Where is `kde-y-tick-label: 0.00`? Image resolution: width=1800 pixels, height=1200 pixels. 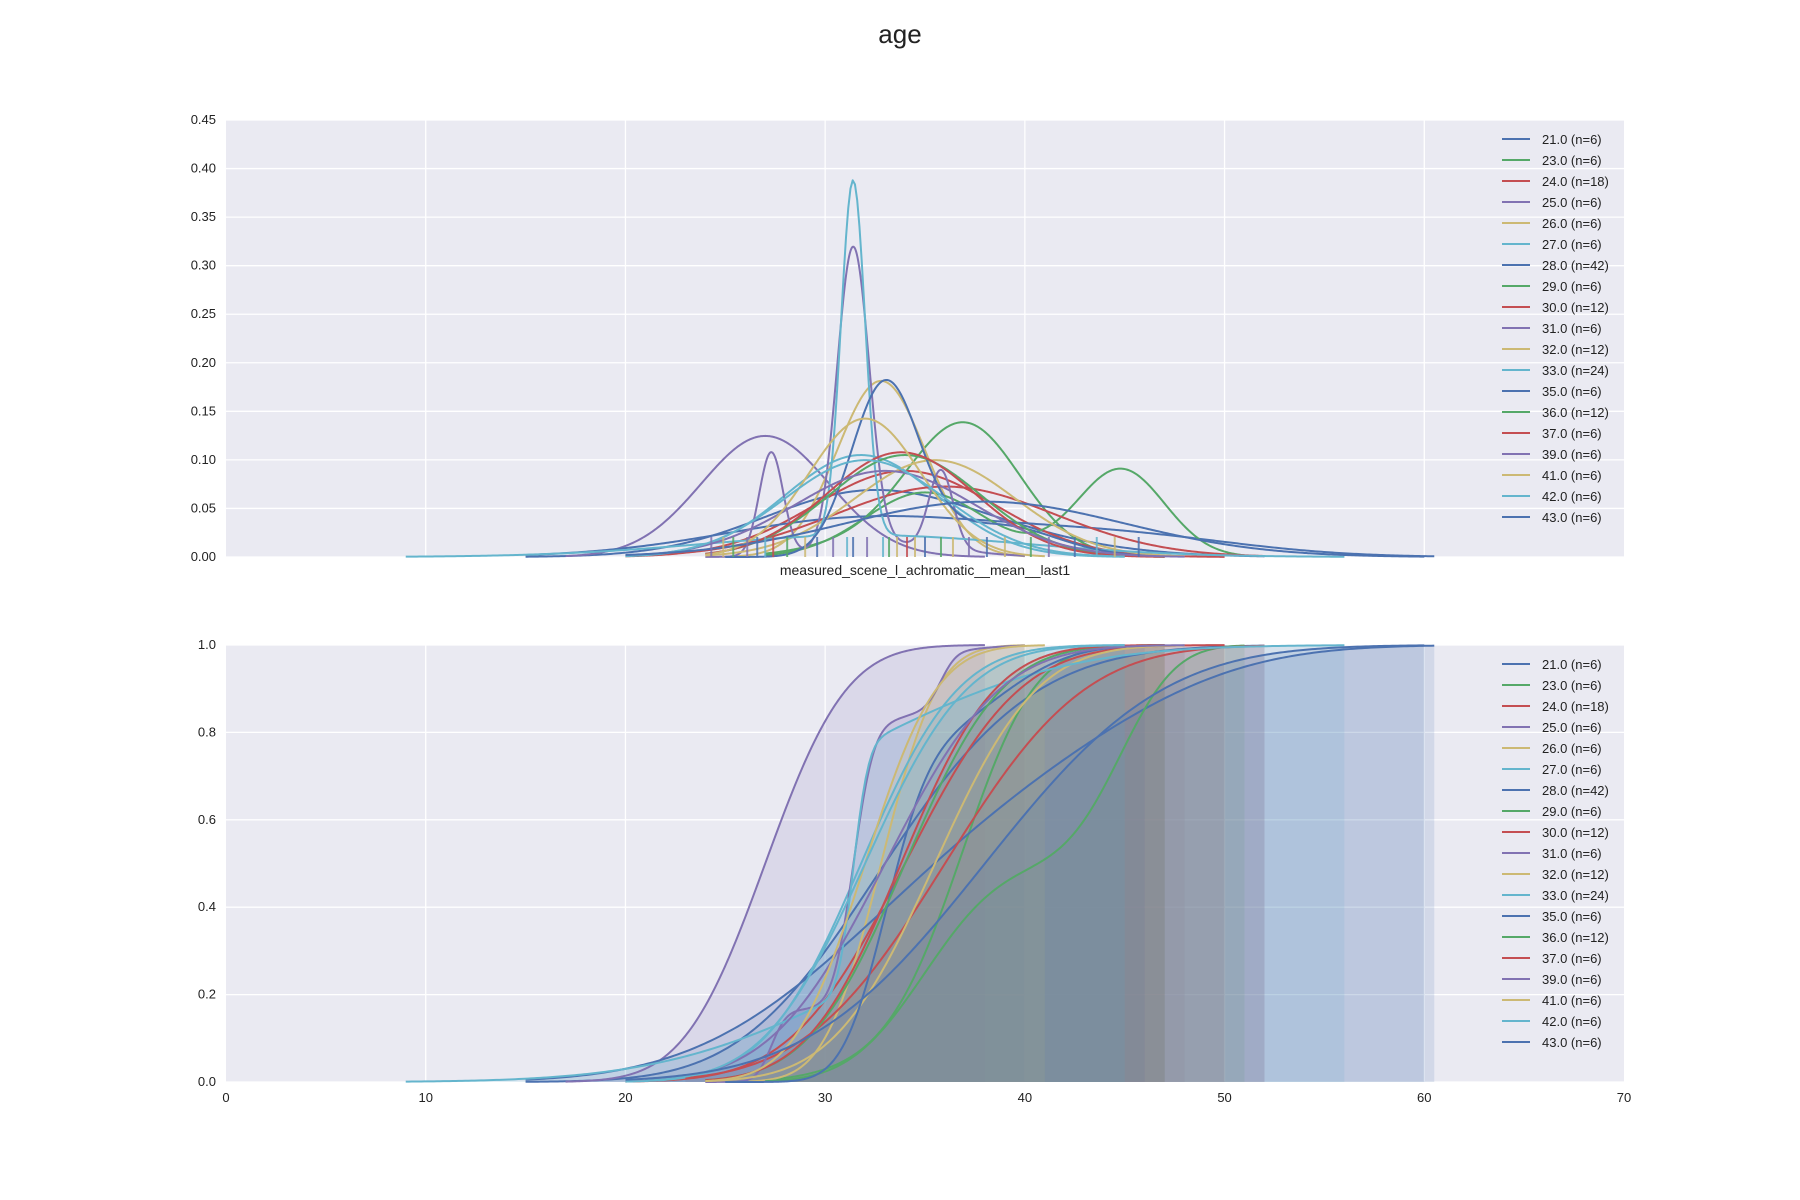 kde-y-tick-label: 0.00 is located at coordinates (203, 556).